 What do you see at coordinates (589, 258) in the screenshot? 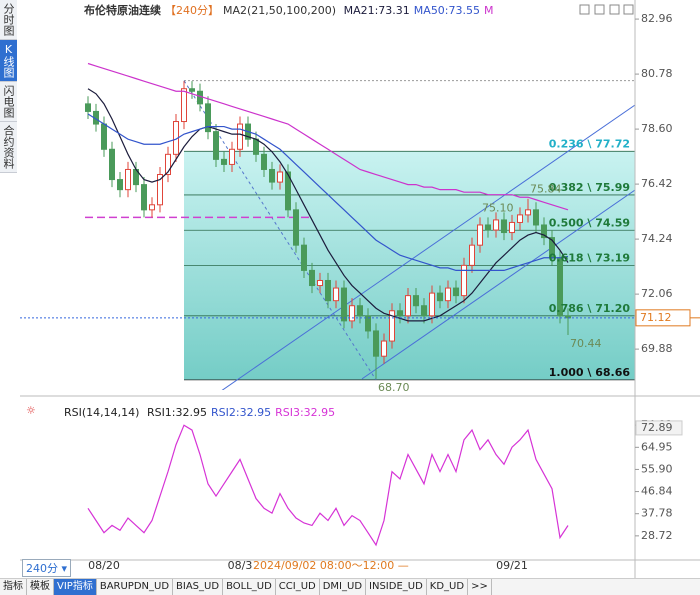
I see `fib-label: 0.618 \ 73.19` at bounding box center [589, 258].